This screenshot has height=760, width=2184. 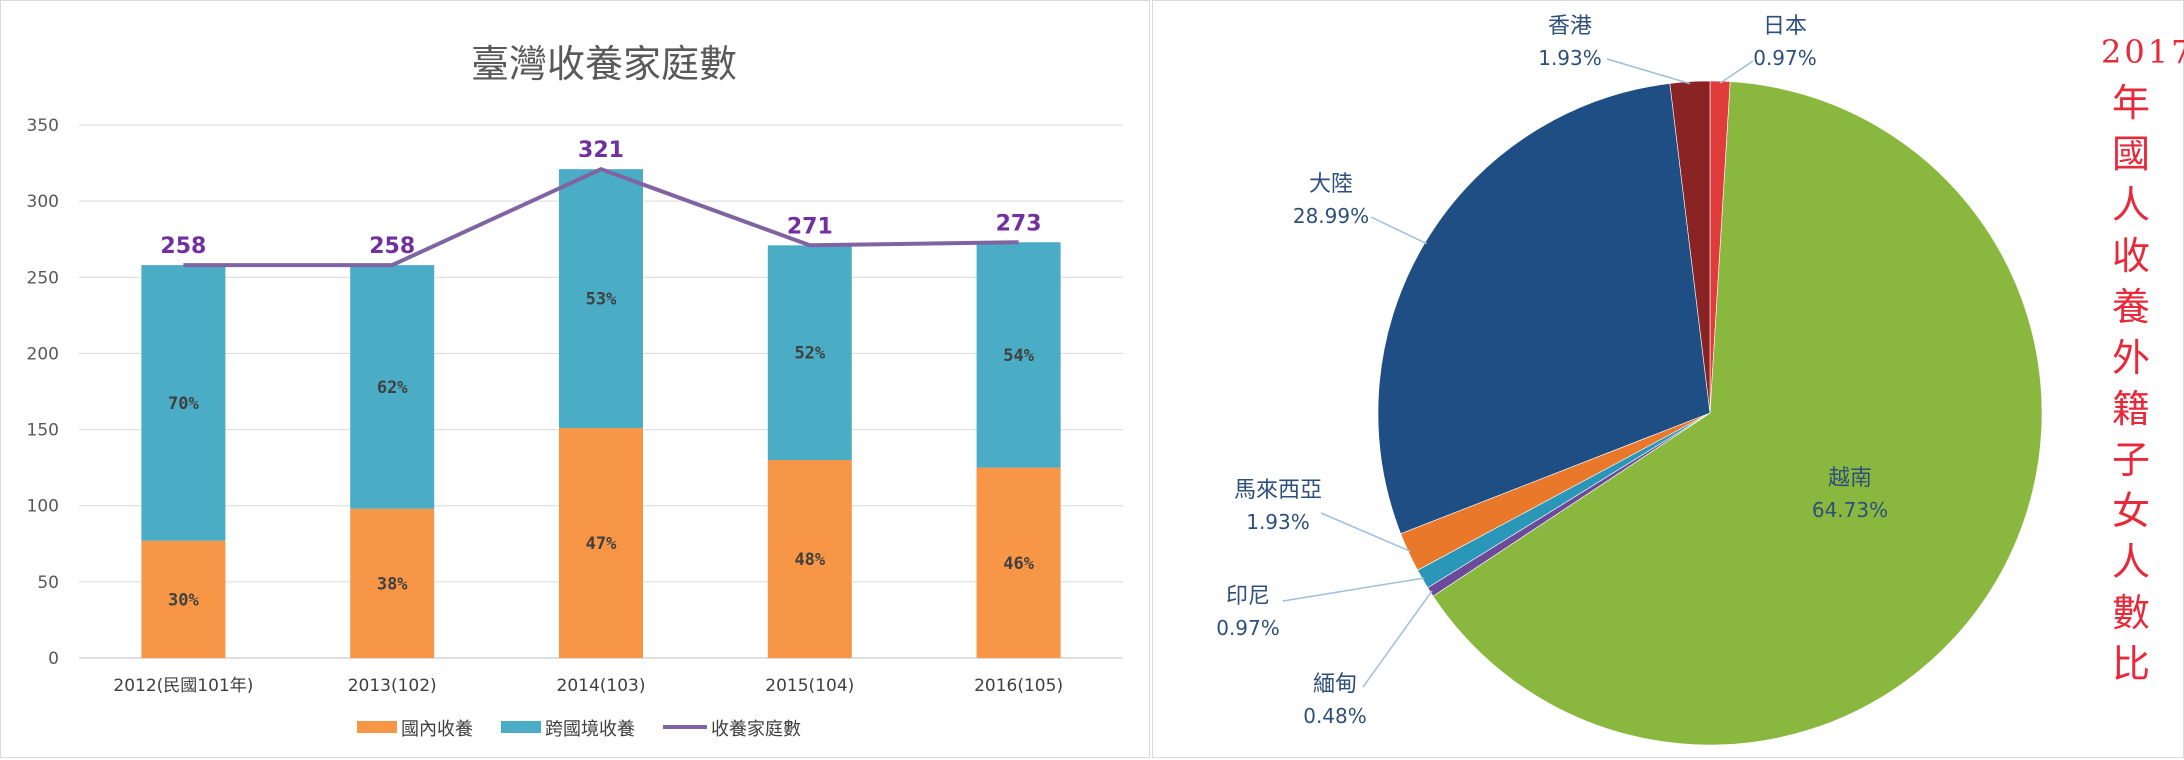 I want to click on chart-title: 臺灣收養家庭數, so click(x=604, y=64).